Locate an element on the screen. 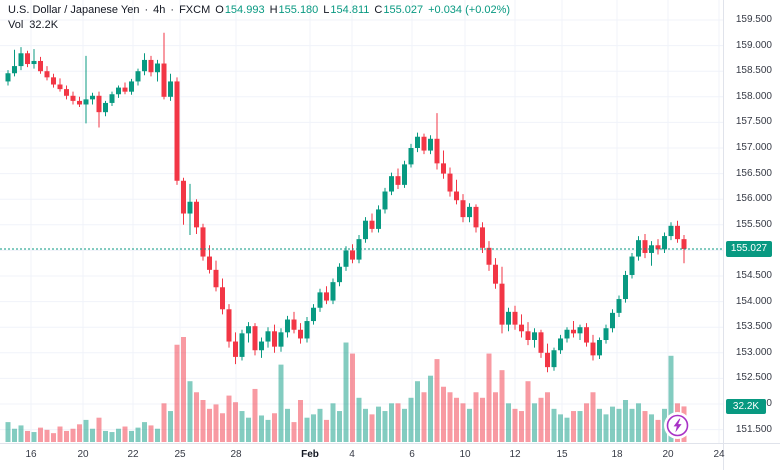  time-axis: 16 20 22 25 28 Feb 4 6 10 12 15 18 20 24 is located at coordinates (390, 456).